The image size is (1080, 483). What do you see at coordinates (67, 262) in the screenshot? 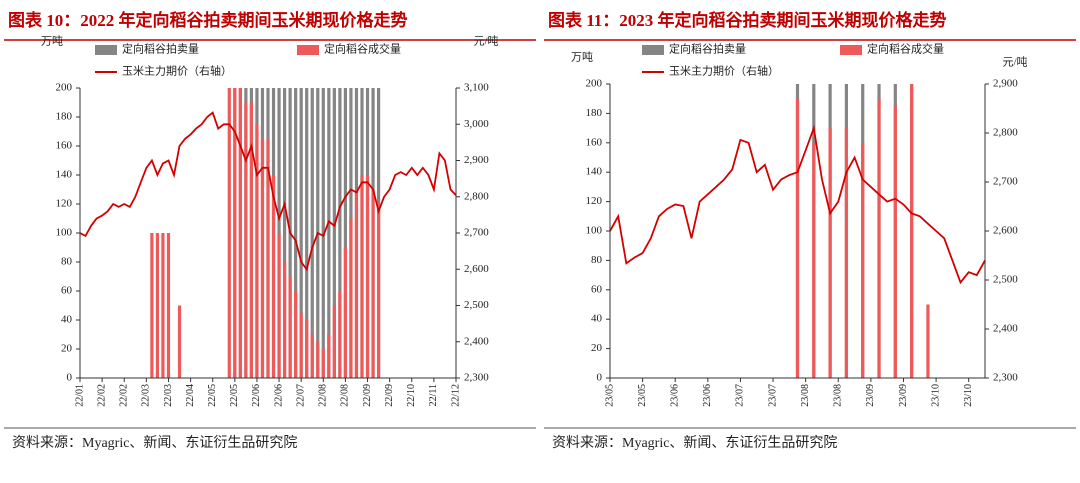
I see `y-tick-label: 80` at bounding box center [67, 262].